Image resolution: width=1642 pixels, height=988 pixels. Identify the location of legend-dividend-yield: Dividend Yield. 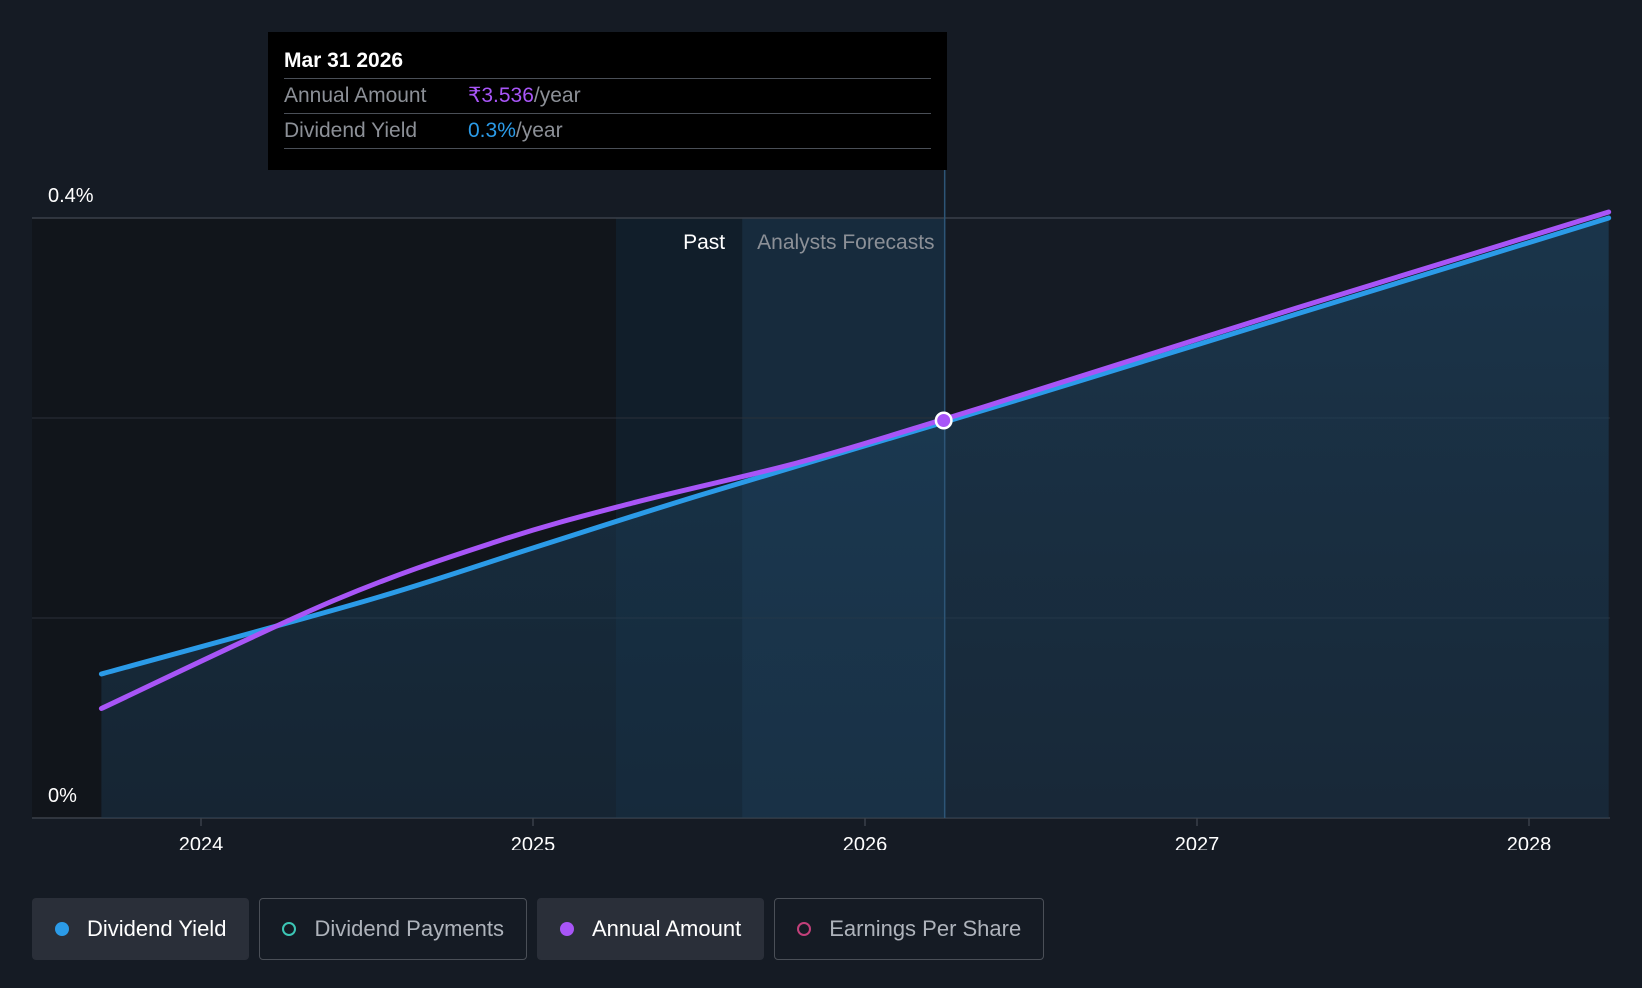
(141, 929).